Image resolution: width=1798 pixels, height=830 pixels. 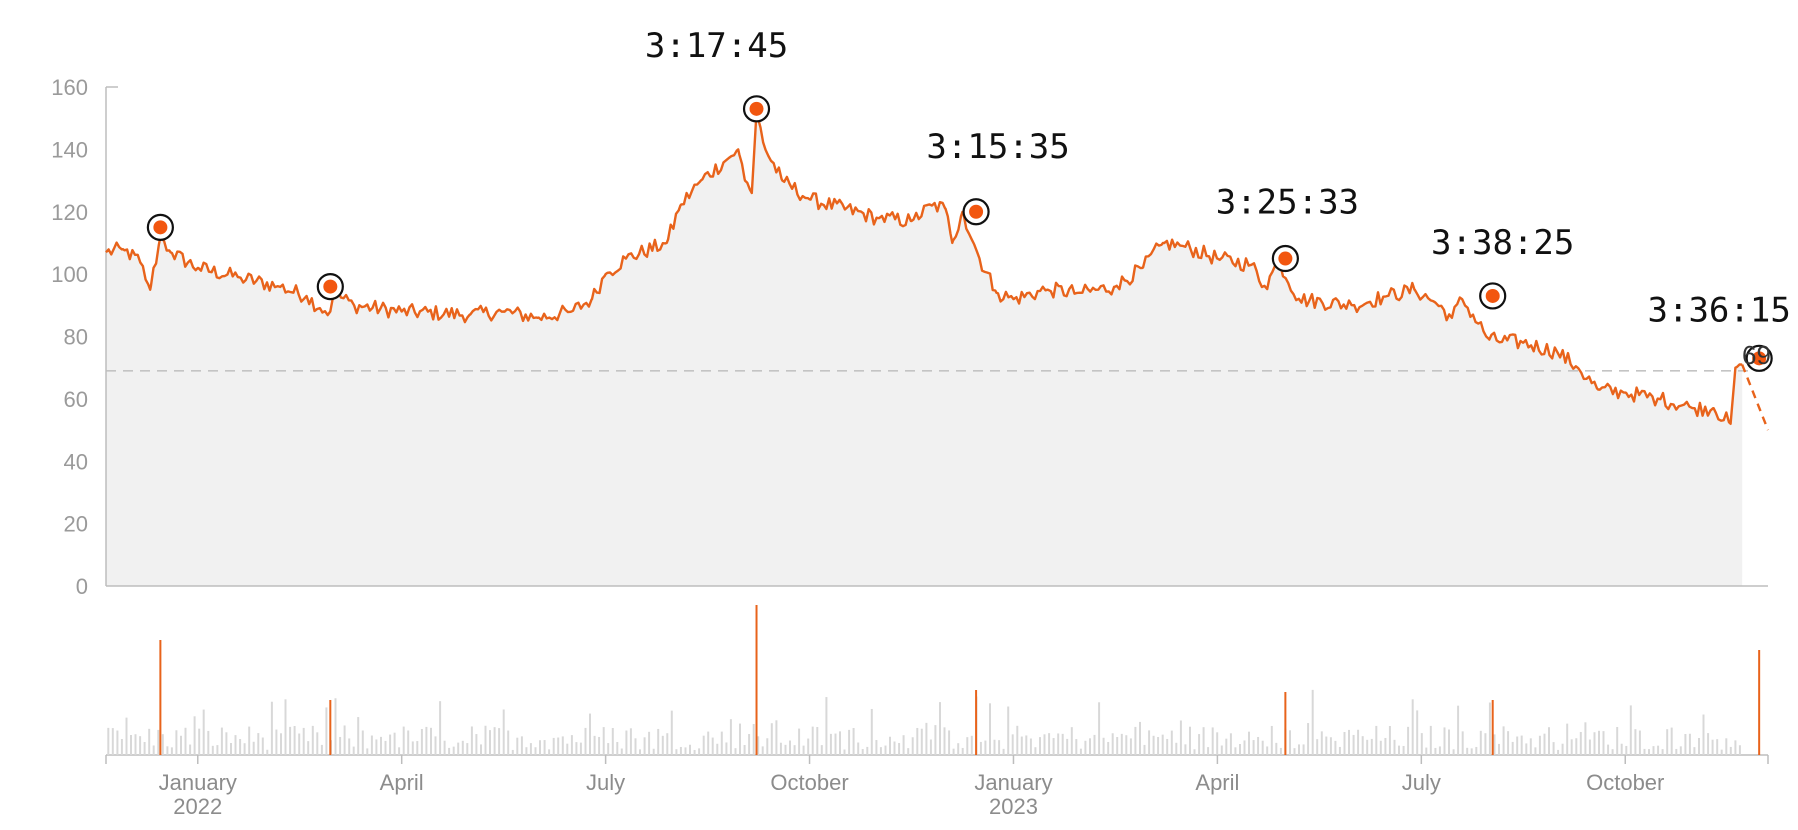 I want to click on forecast-line, so click(x=1755, y=397).